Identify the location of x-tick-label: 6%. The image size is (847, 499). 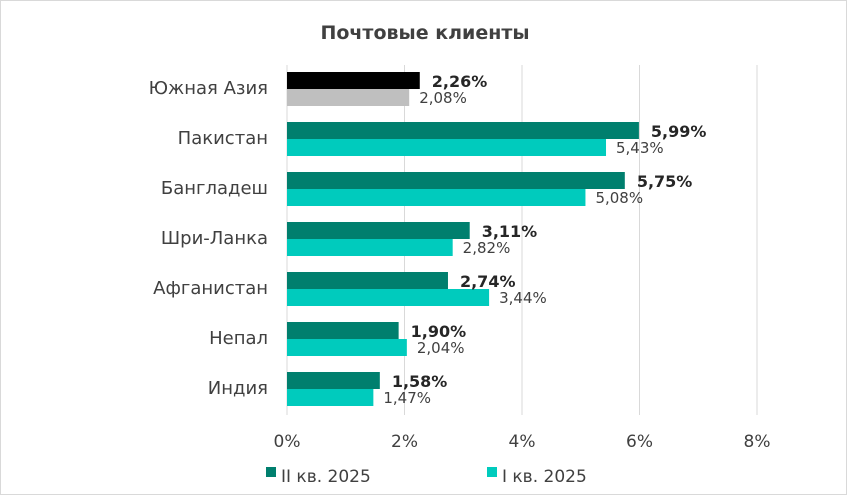
(639, 442).